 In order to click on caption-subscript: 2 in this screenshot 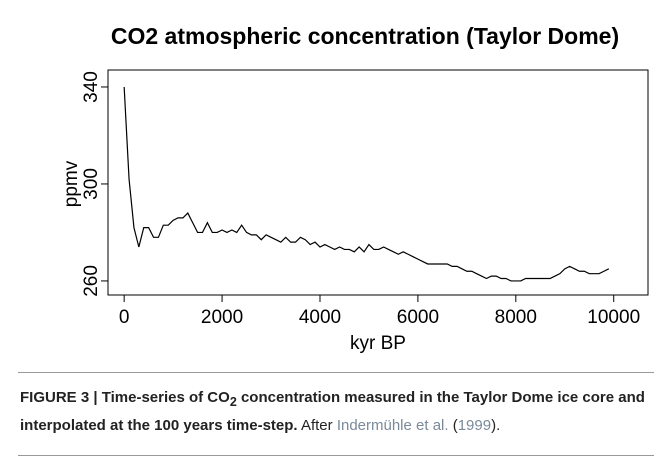, I will do `click(233, 402)`.